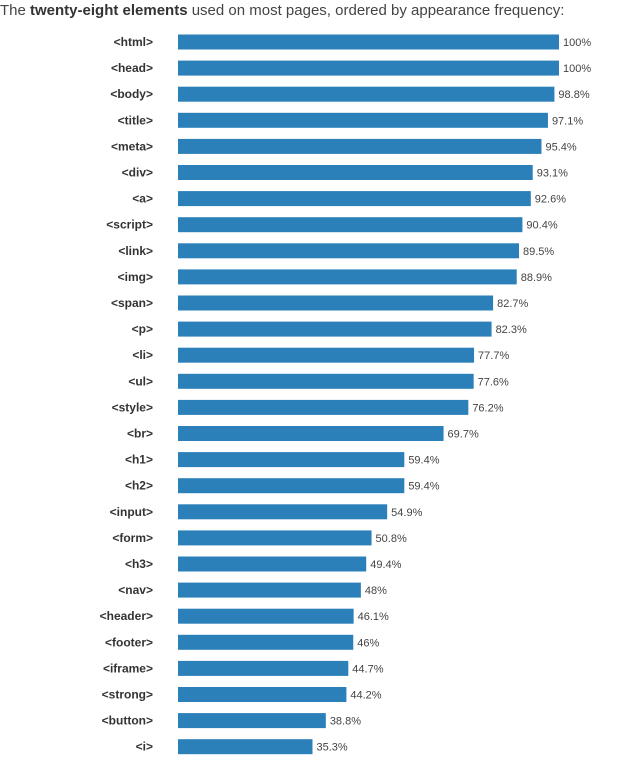 The height and width of the screenshot is (758, 630). I want to click on category-label-ul: <ul>, so click(140, 381).